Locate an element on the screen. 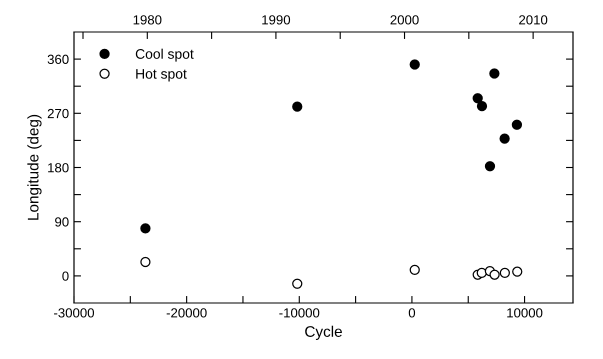 The width and height of the screenshot is (603, 359). x2-tick-label: 2010 is located at coordinates (533, 20).